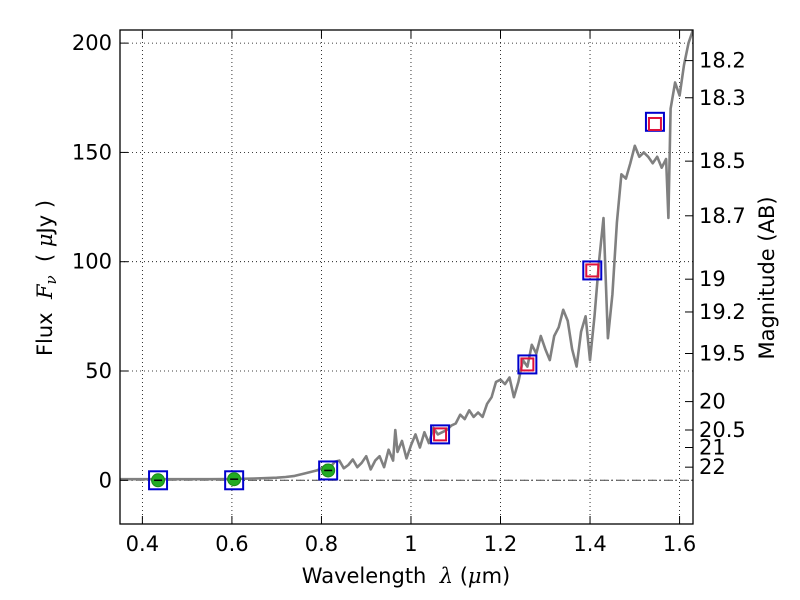 The width and height of the screenshot is (800, 600). What do you see at coordinates (722, 61) in the screenshot?
I see `right-tick-label: 18.2` at bounding box center [722, 61].